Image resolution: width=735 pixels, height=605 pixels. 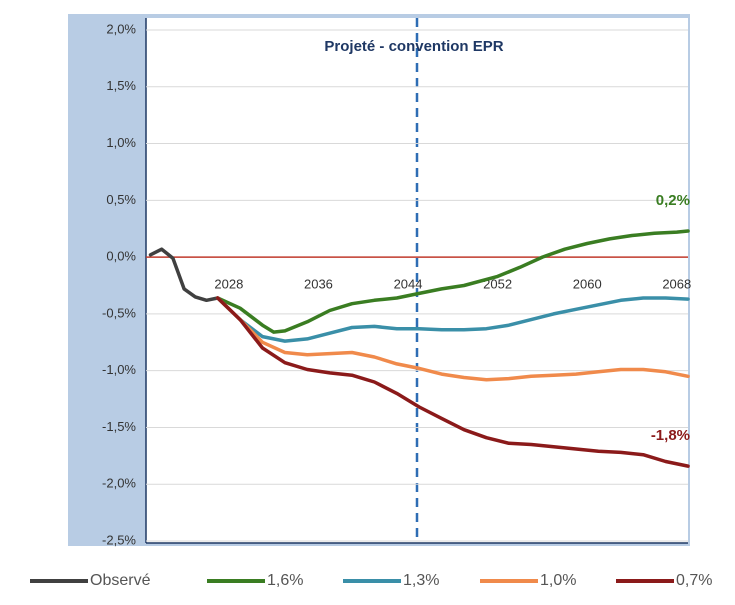 I want to click on end-label: 0,2%, so click(x=673, y=200).